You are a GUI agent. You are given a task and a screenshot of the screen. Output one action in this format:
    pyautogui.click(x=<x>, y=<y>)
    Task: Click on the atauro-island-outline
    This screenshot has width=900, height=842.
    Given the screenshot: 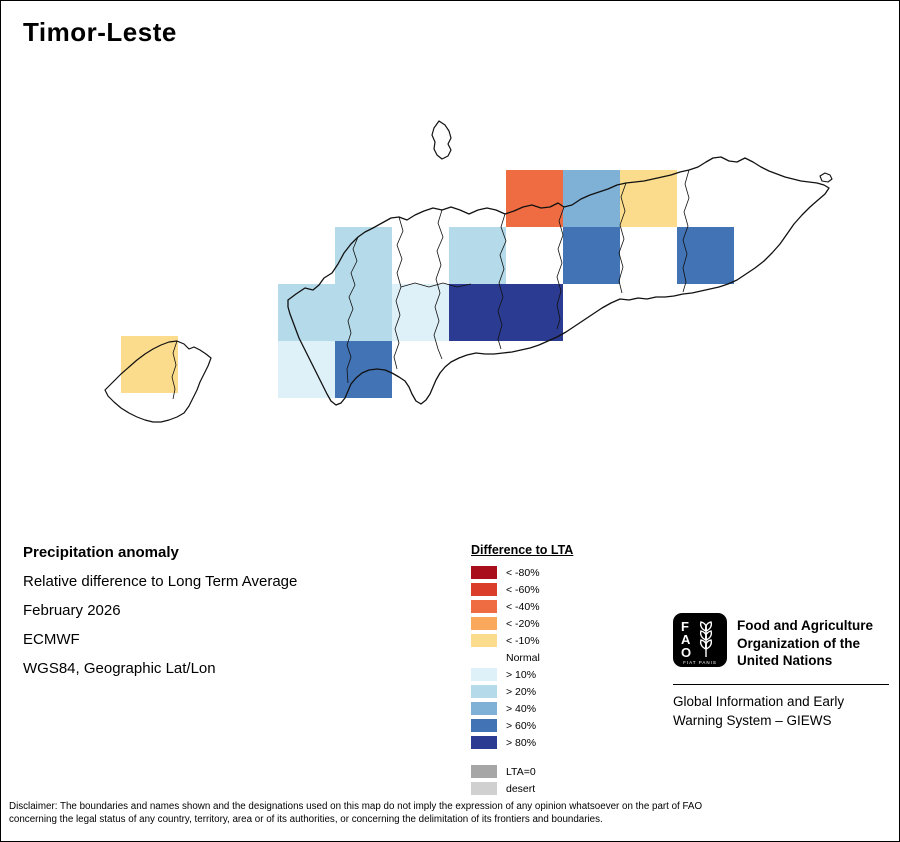 What is the action you would take?
    pyautogui.click(x=441, y=140)
    